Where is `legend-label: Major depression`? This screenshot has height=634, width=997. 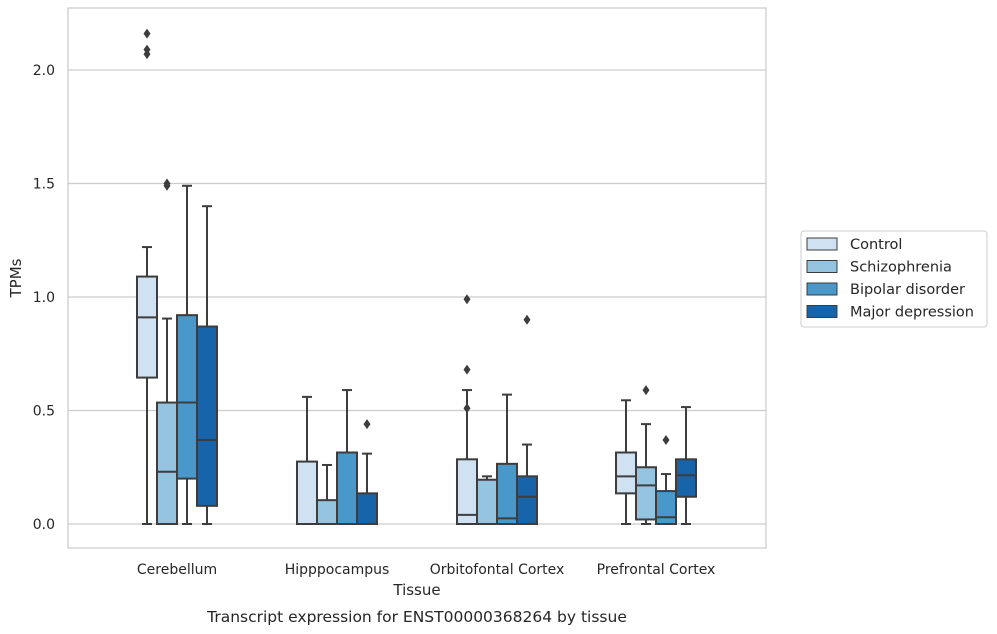
legend-label: Major depression is located at coordinates (912, 313).